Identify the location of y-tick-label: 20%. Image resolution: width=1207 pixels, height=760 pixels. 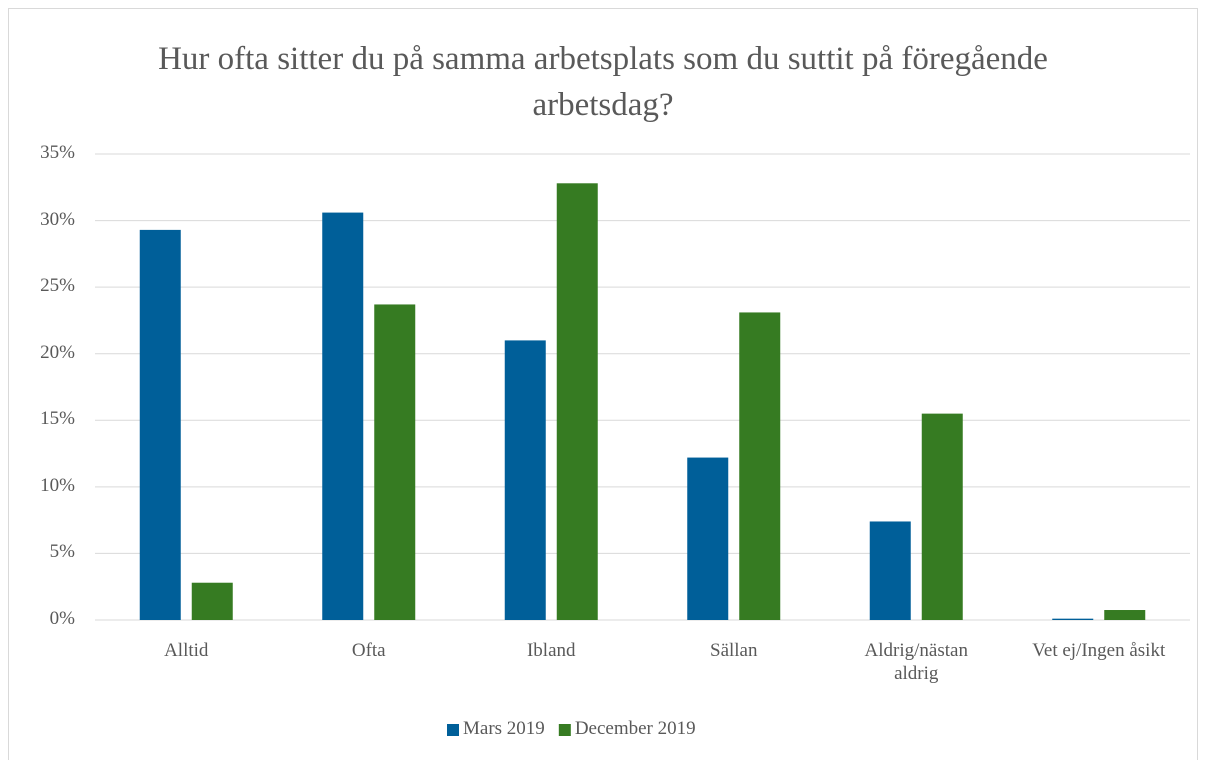
(57, 352).